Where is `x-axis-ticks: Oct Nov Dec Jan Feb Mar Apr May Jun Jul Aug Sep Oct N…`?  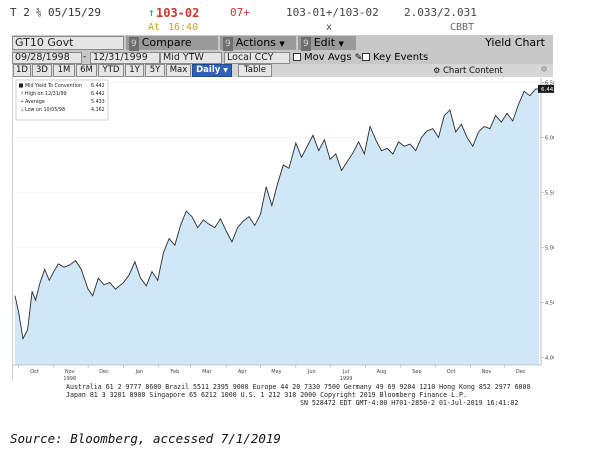 x-axis-ticks: Oct Nov Dec Jan Feb Mar Apr May Jun Jul Aug Sep Oct N… is located at coordinates (272, 373).